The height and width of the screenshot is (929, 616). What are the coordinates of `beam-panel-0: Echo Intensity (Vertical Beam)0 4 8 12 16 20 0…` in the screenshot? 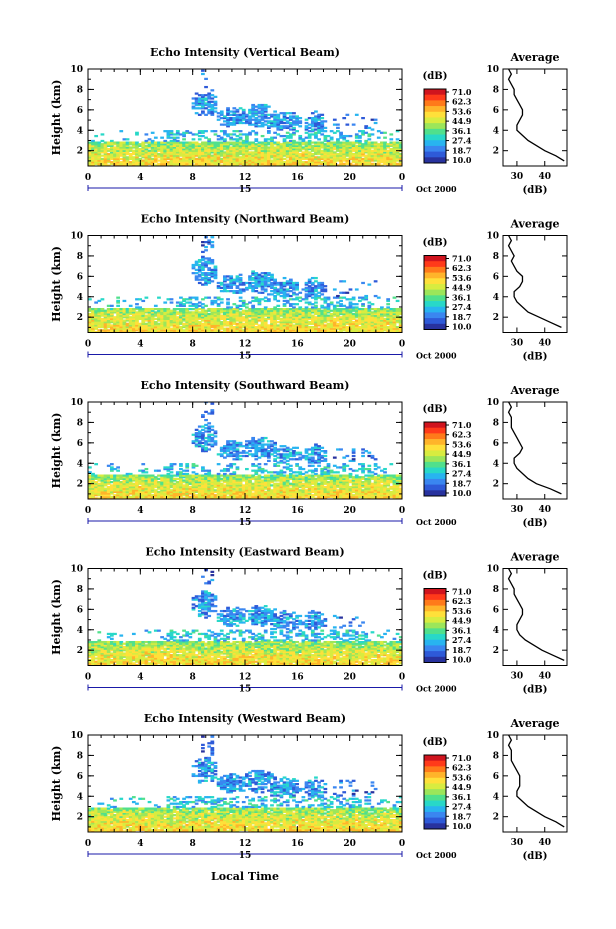 It's located at (309, 121).